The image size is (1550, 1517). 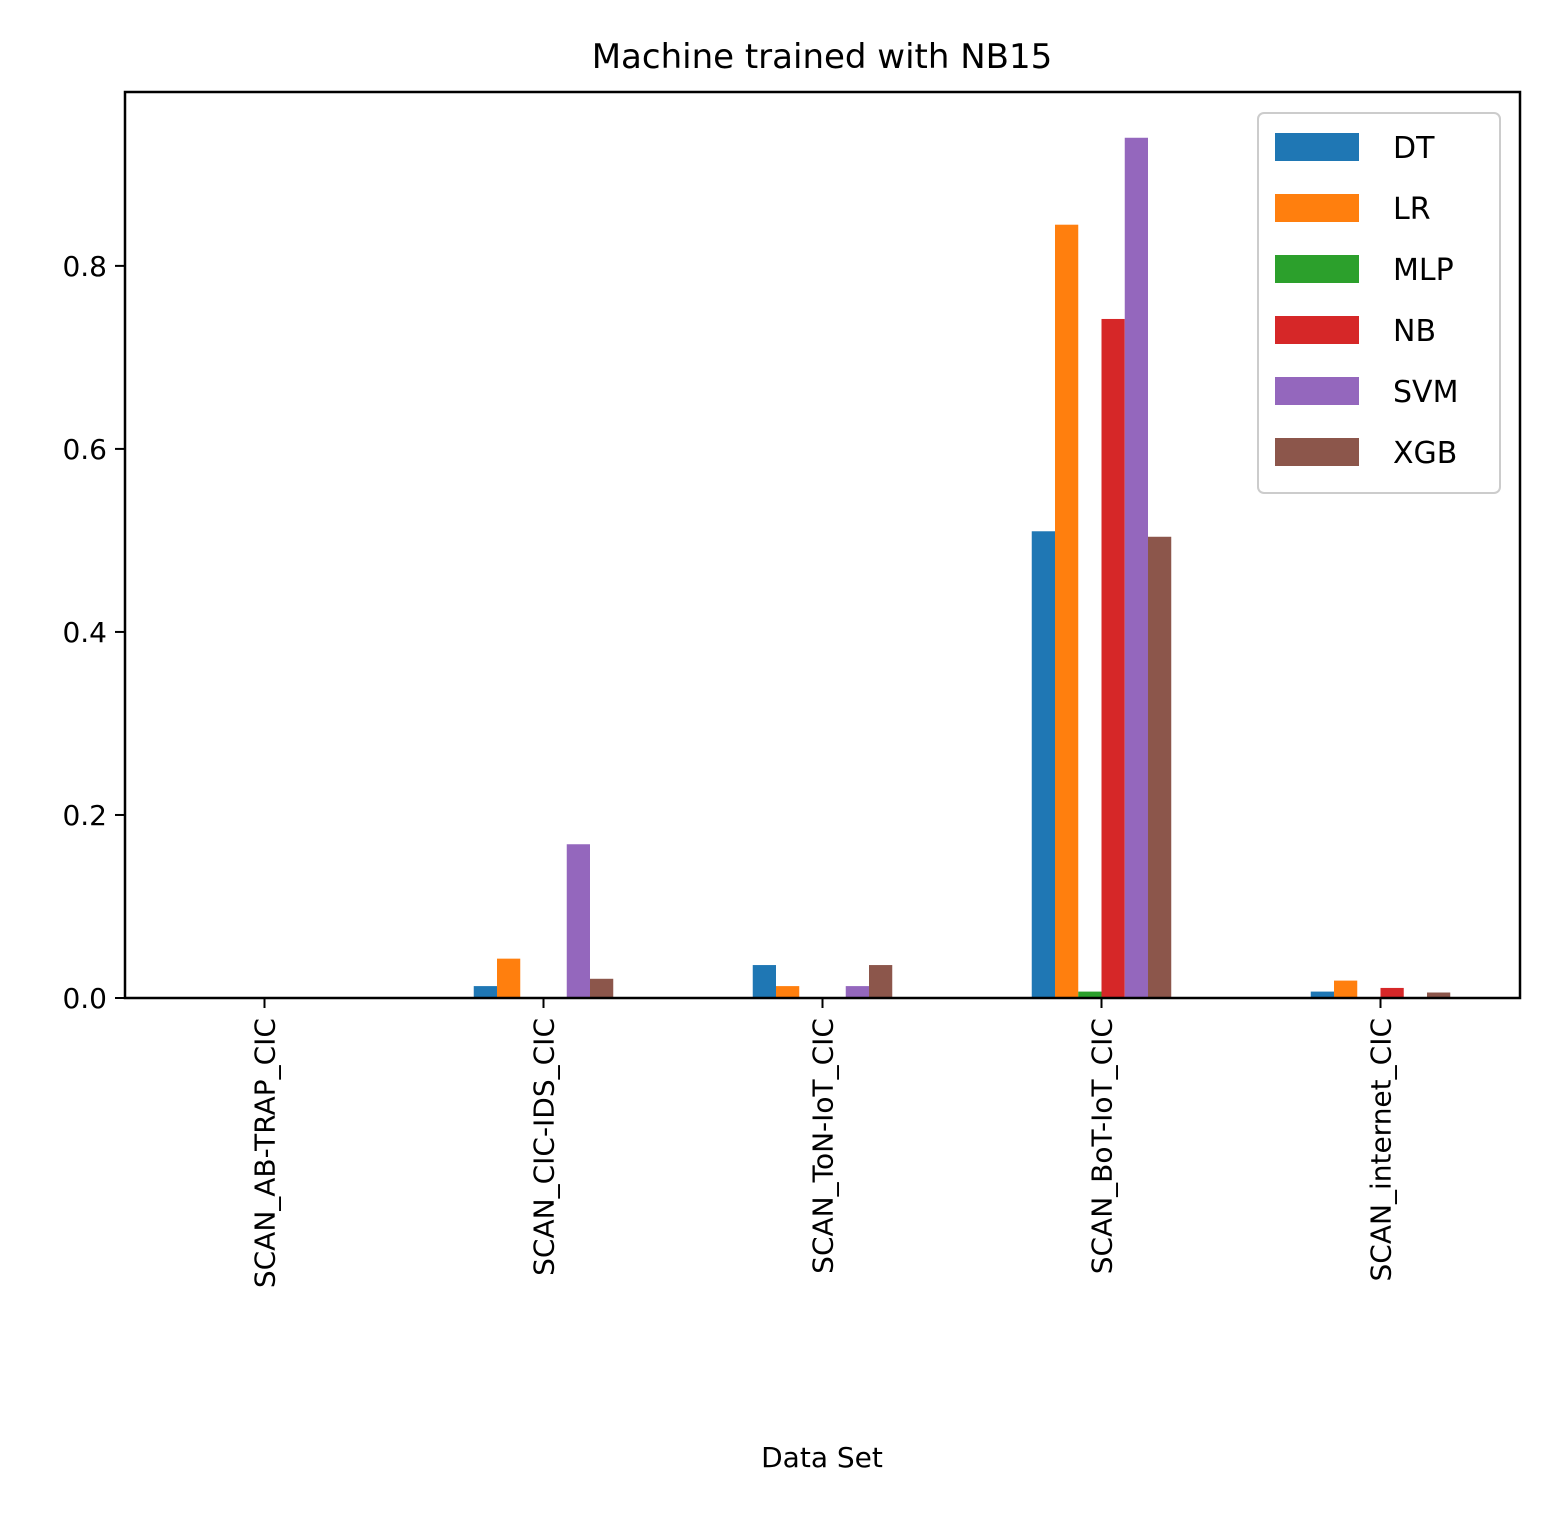 I want to click on legend-swatch-svm, so click(x=1317, y=391).